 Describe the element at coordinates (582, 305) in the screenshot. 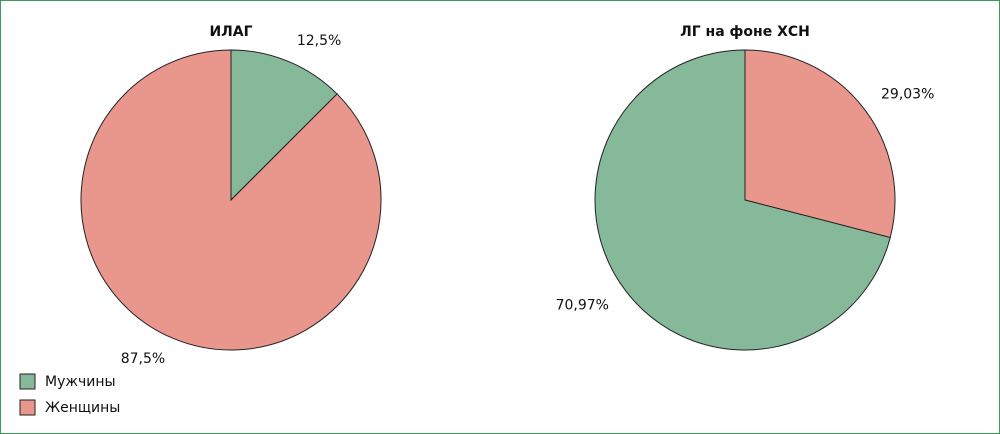

I see `data-label: 70,97%` at that location.